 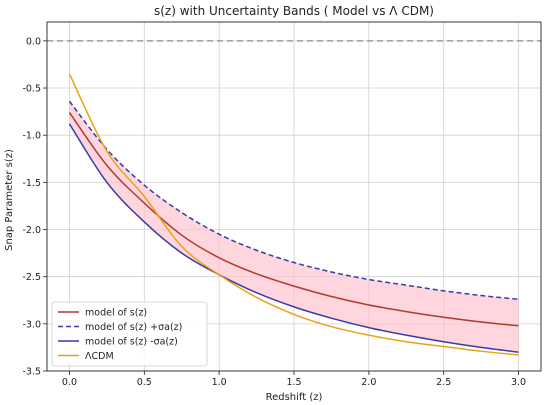 I want to click on x-tick-label: 1.0, so click(x=219, y=382).